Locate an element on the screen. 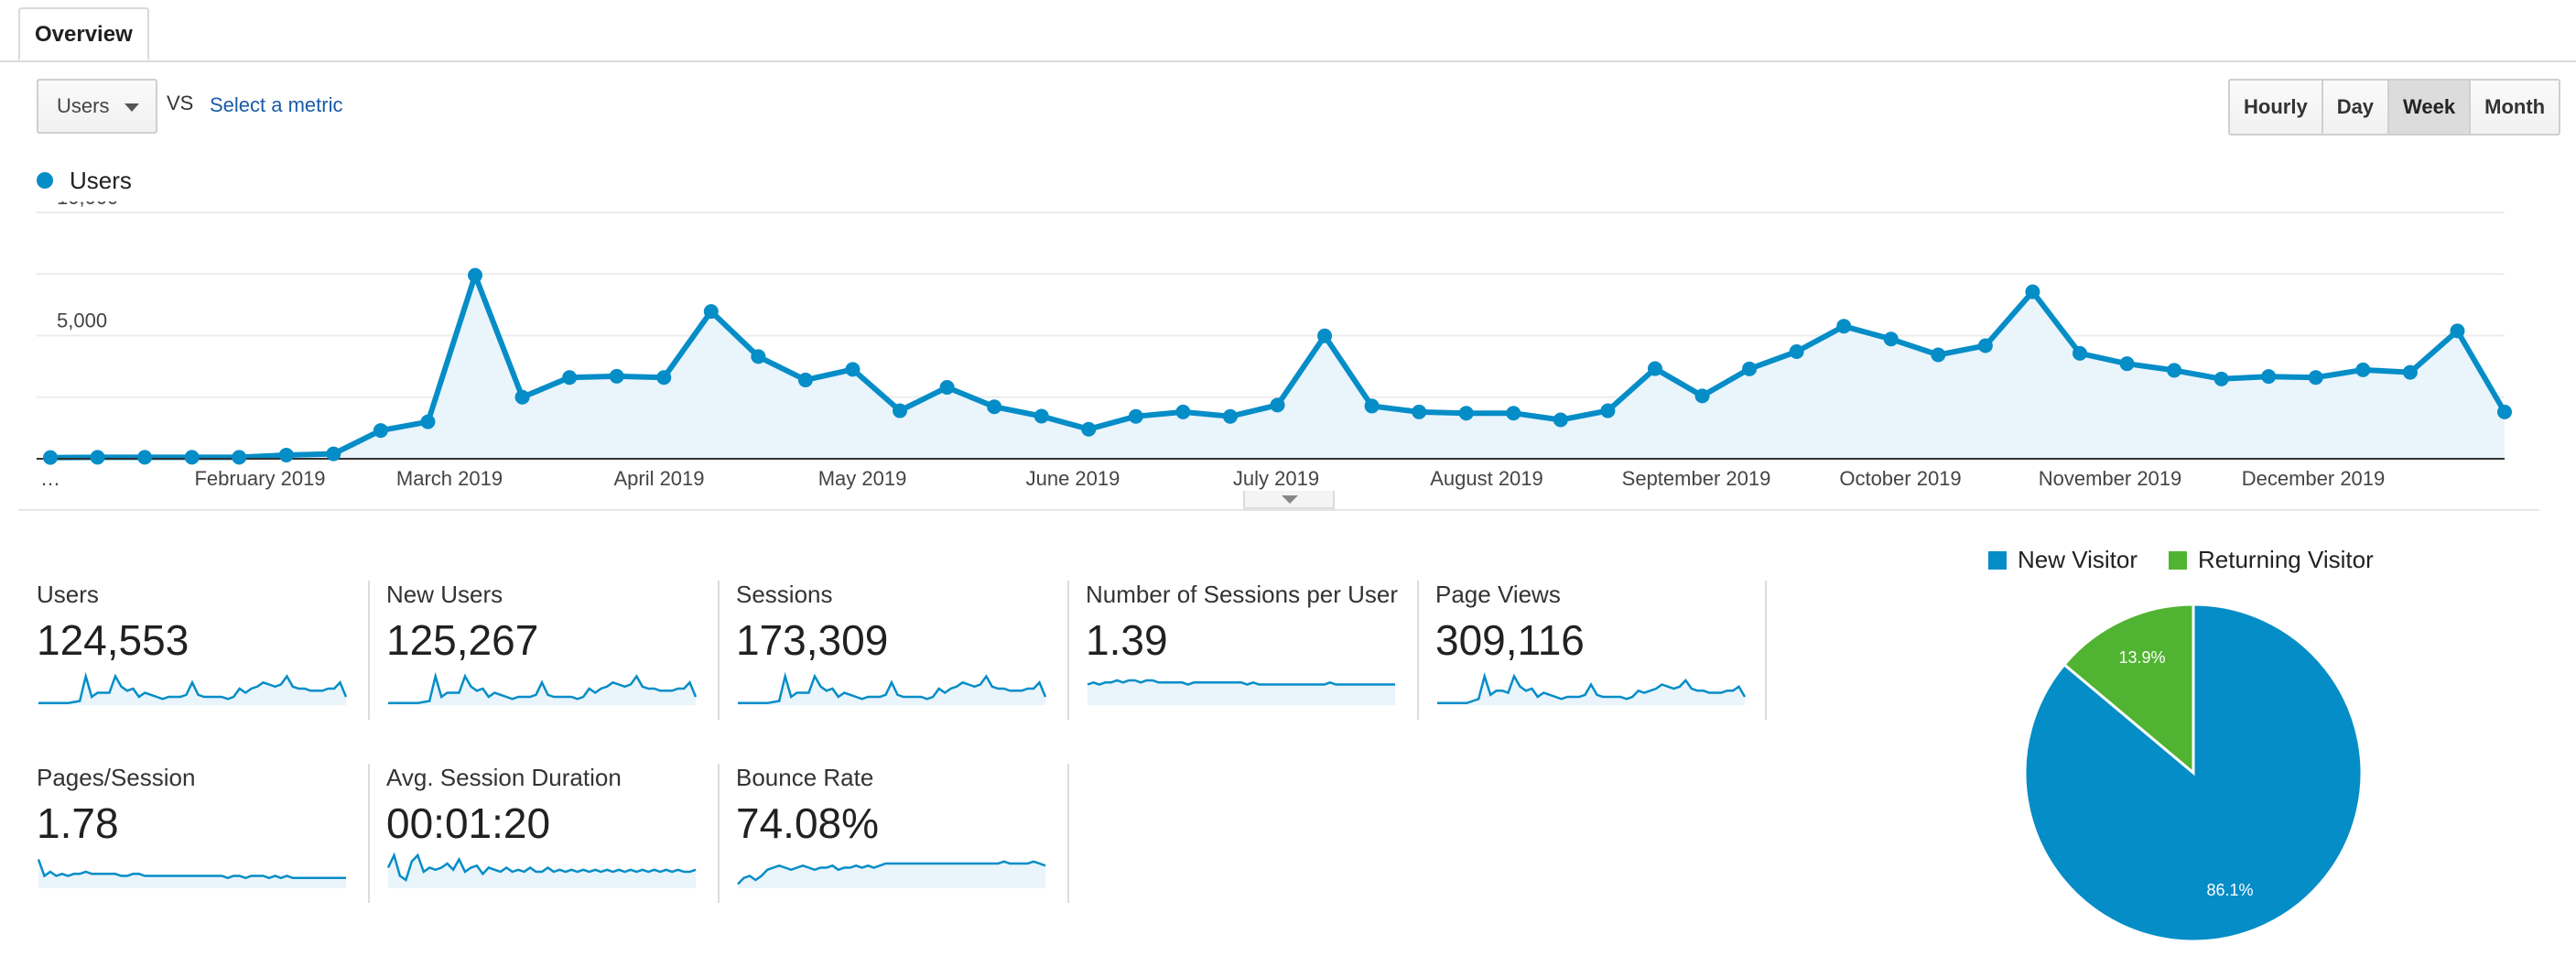 Image resolution: width=2576 pixels, height=956 pixels. x-tick-label: November 2019 is located at coordinates (2110, 478).